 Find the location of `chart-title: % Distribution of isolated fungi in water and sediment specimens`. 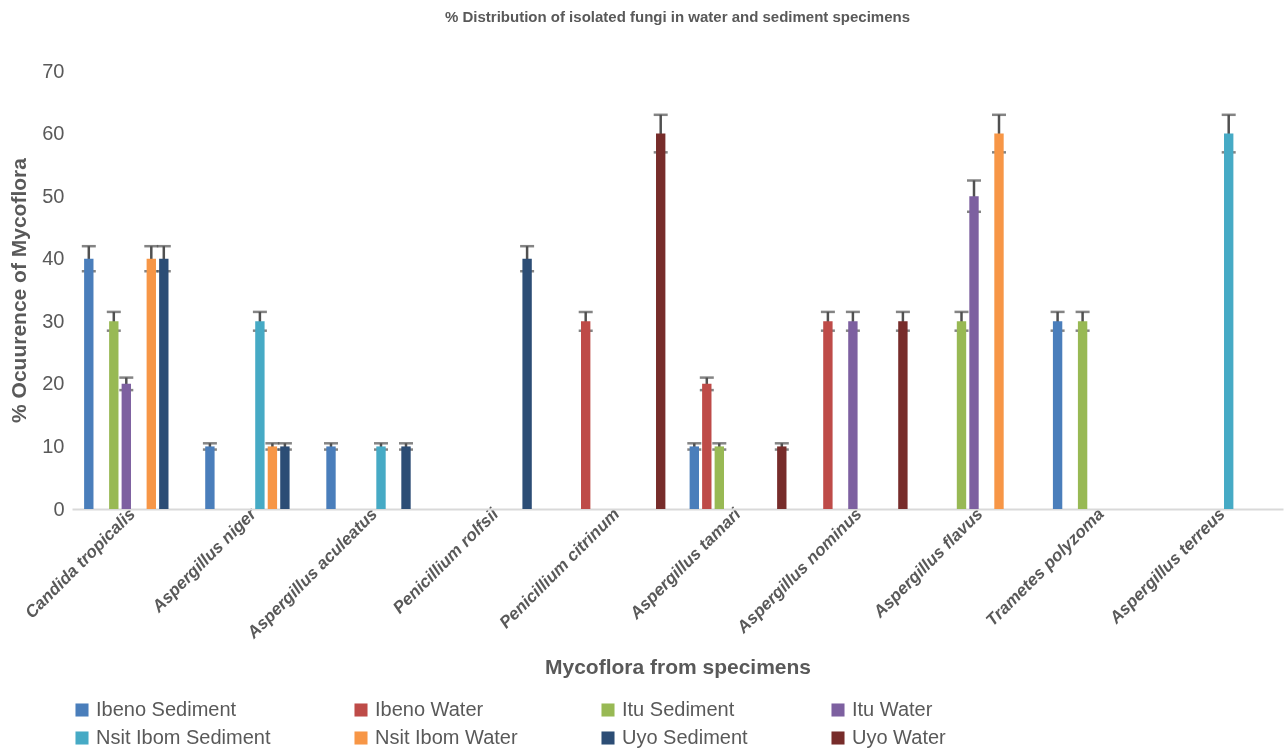

chart-title: % Distribution of isolated fungi in water and sediment specimens is located at coordinates (677, 16).